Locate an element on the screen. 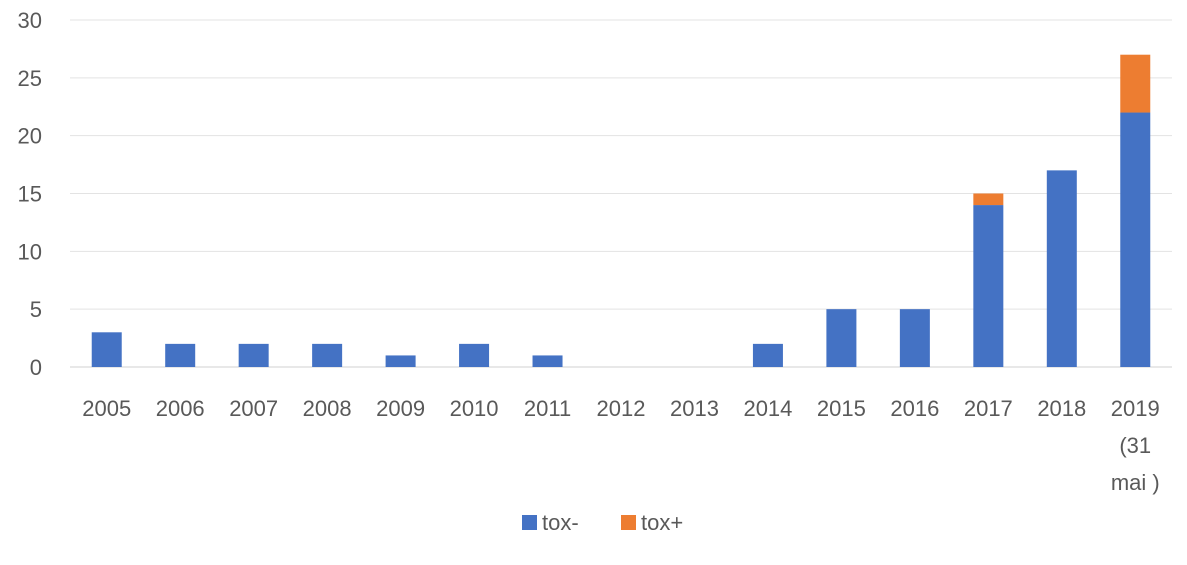  x-tick-label: 2019 is located at coordinates (1135, 408).